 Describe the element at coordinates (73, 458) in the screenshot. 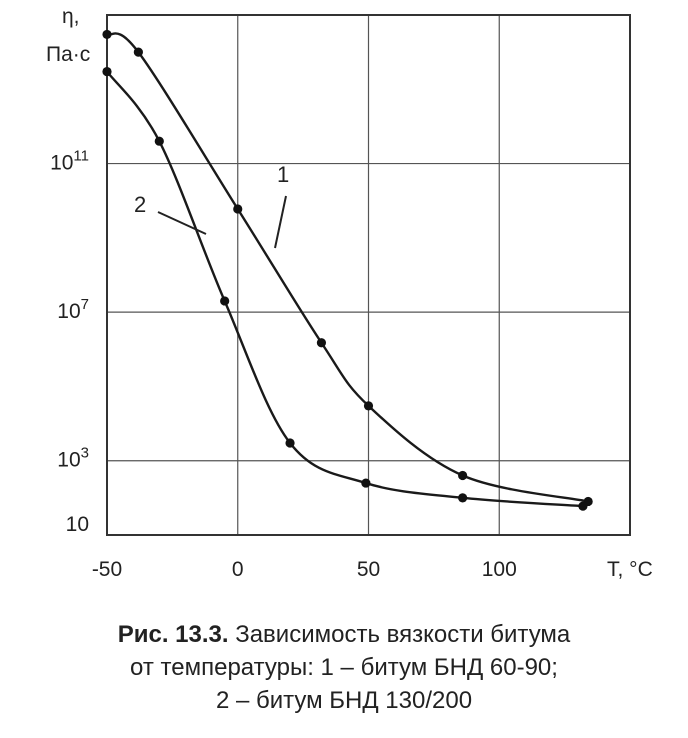

I see `y-tick-label: 10³` at that location.